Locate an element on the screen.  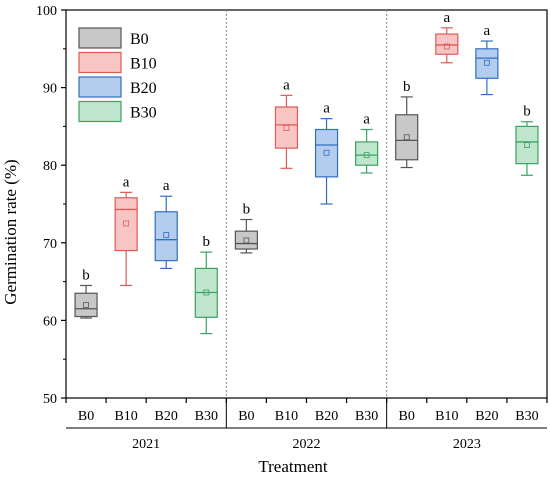
legend-label-B10: B10 is located at coordinates (143, 64).